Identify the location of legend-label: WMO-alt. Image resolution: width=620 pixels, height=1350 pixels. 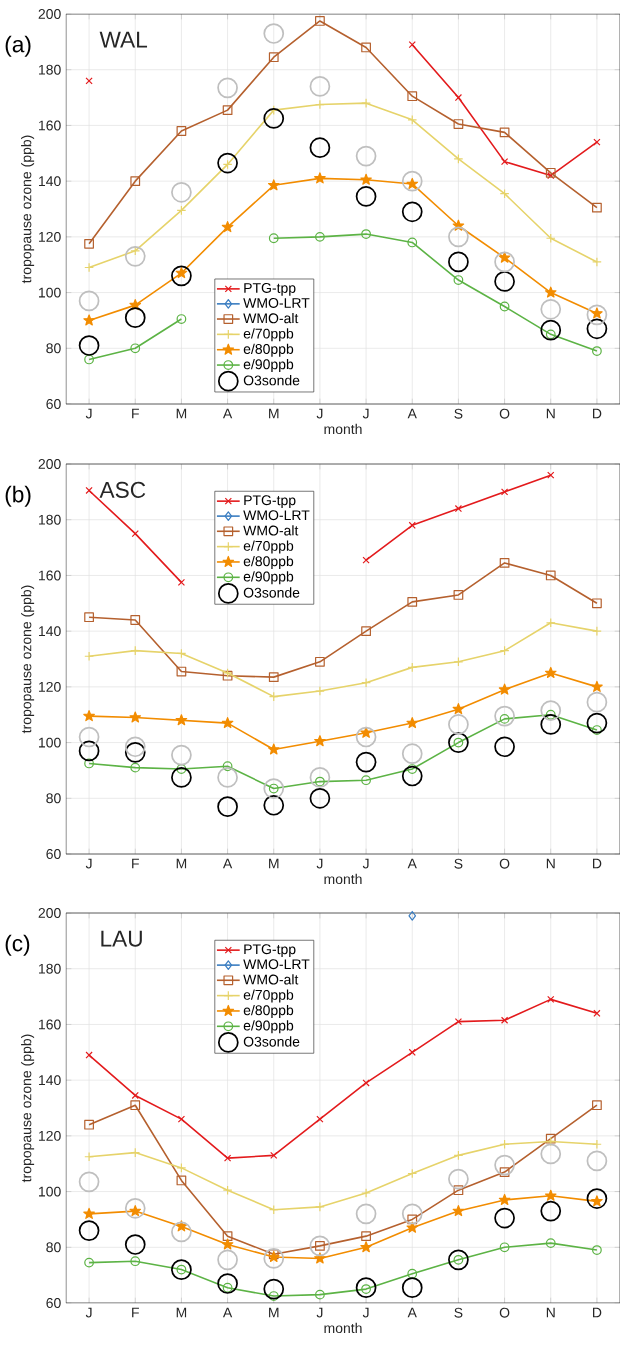
(271, 979).